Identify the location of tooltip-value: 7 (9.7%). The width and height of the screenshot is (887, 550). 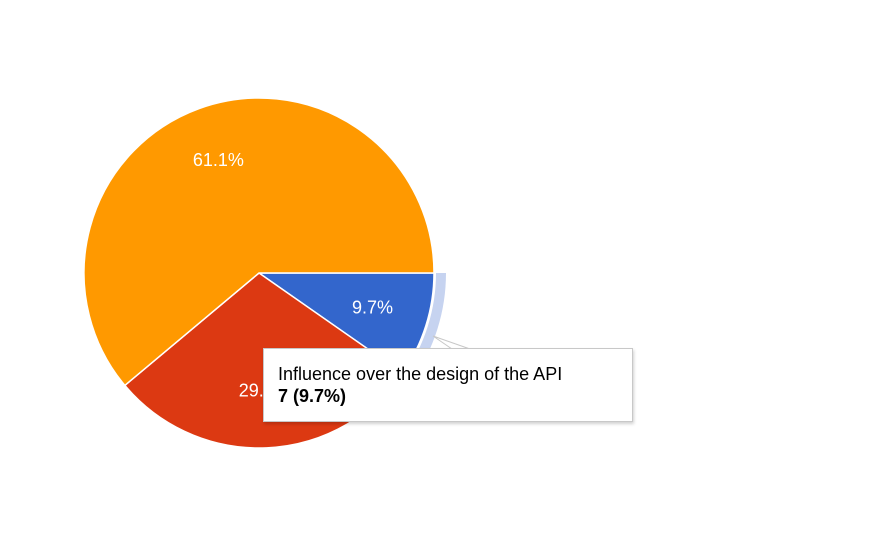
(312, 396).